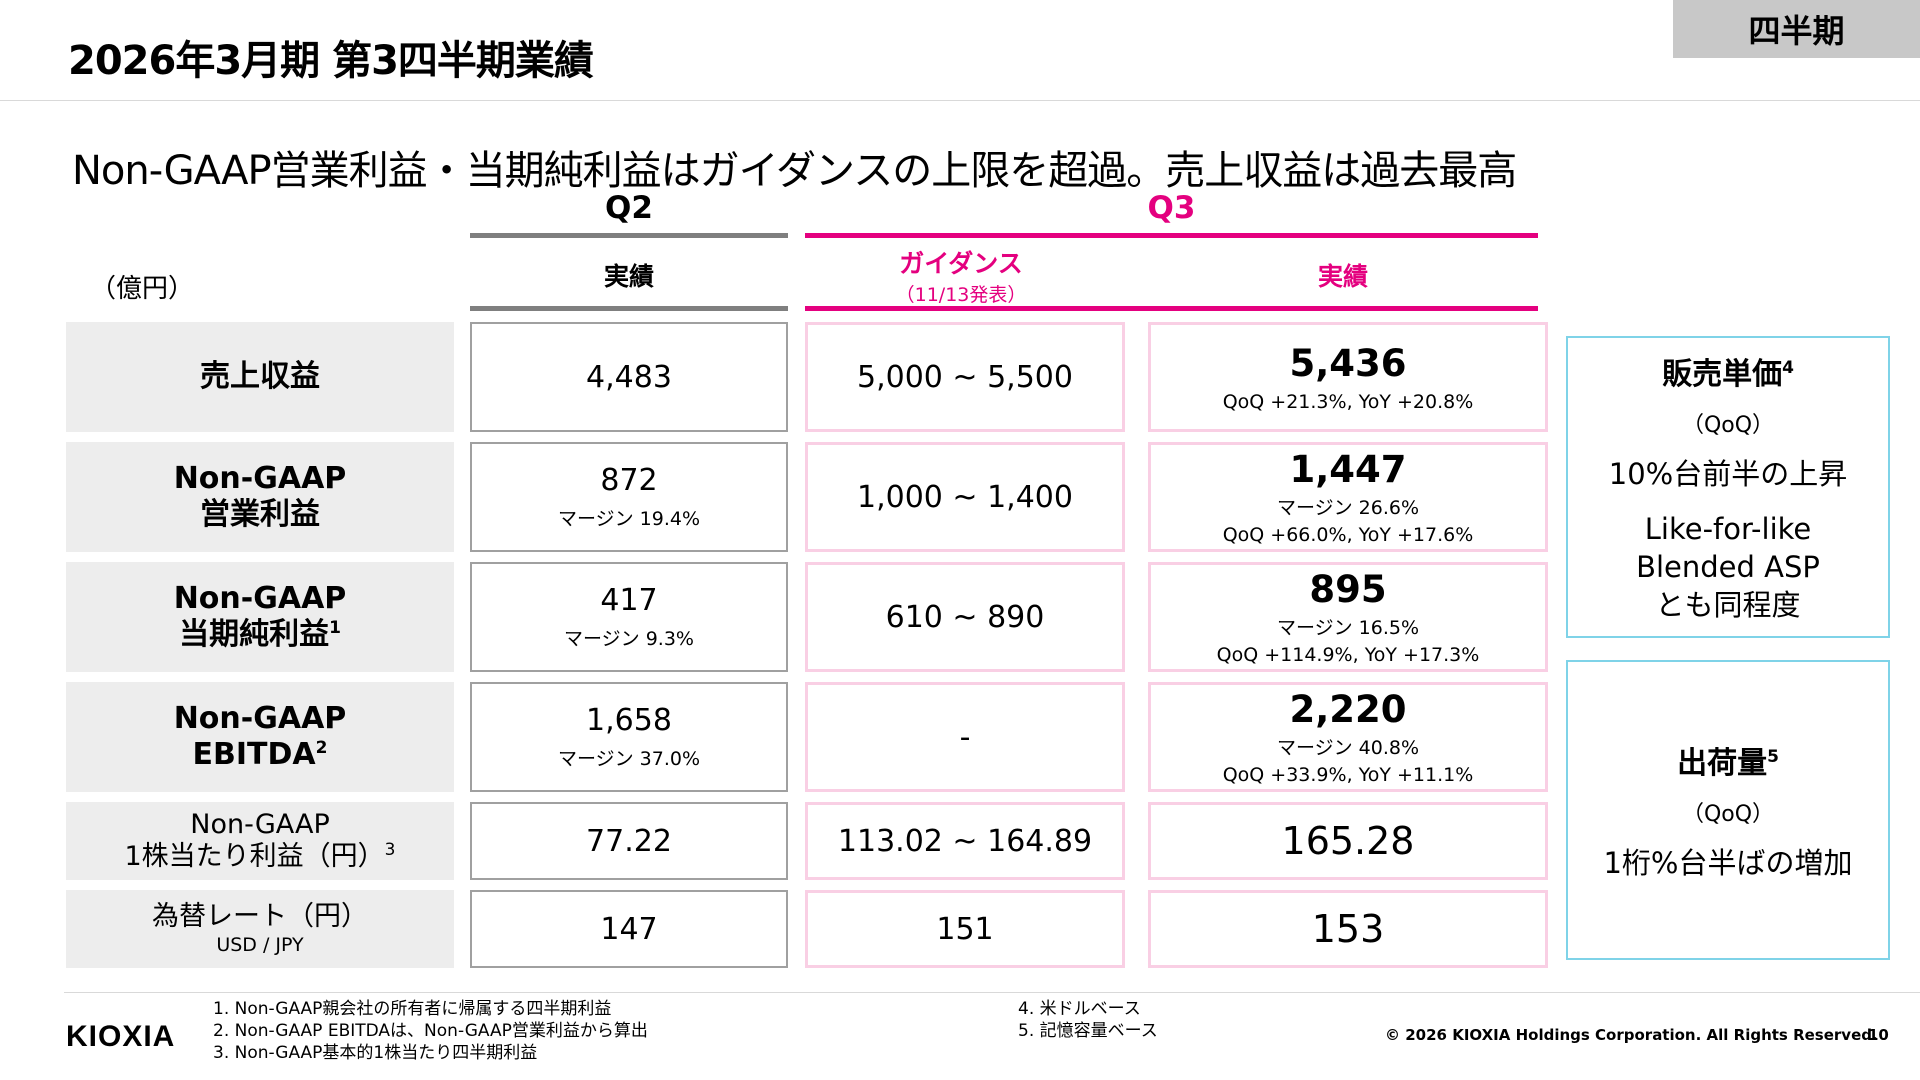 This screenshot has height=1080, width=1920. I want to click on q2-margin: マージン 37.0%, so click(629, 759).